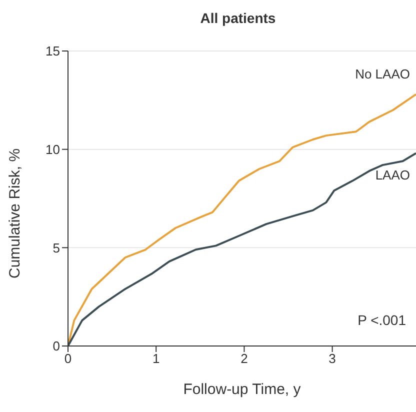 The width and height of the screenshot is (416, 412). I want to click on y-tick-label: 15, so click(53, 51).